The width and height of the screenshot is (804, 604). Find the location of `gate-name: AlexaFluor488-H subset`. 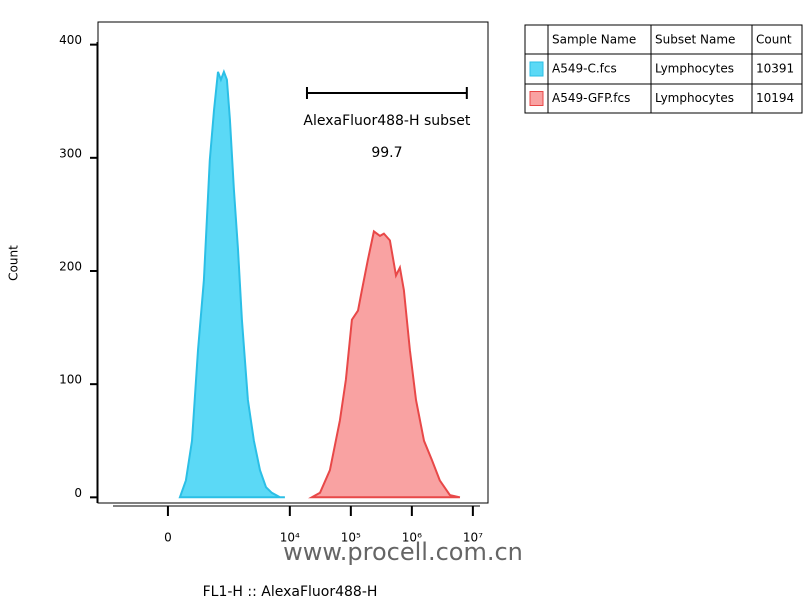

gate-name: AlexaFluor488-H subset is located at coordinates (387, 121).